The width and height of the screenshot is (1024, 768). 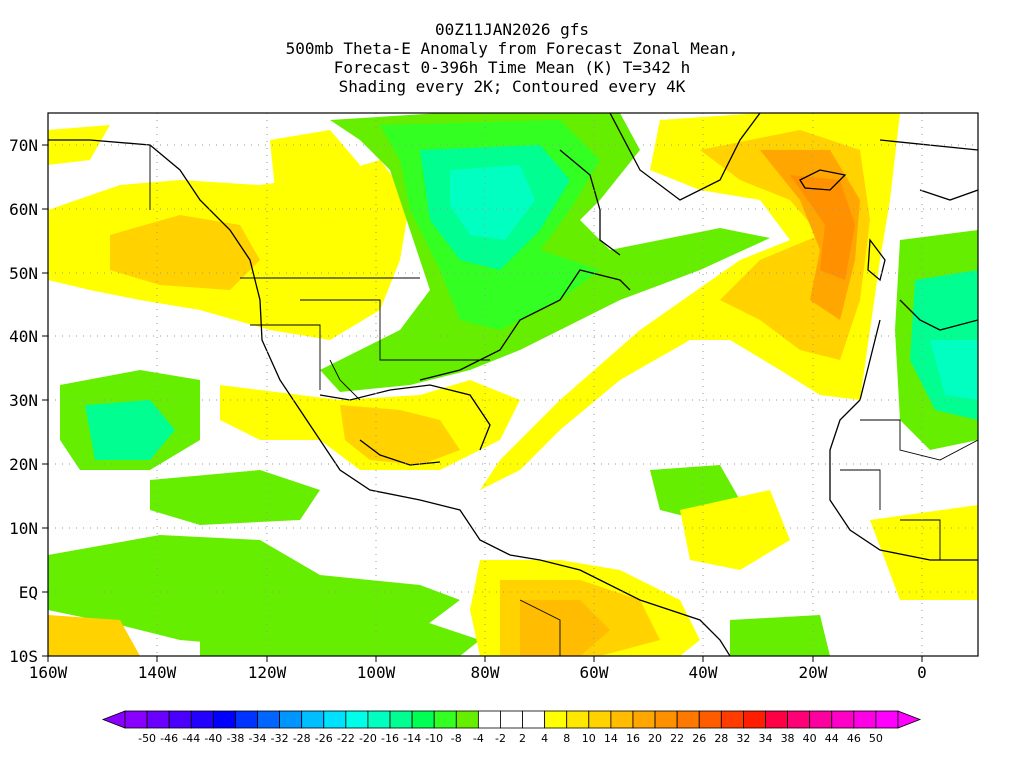 What do you see at coordinates (512, 29) in the screenshot?
I see `title-line-run: 00Z11JAN2026 gfs` at bounding box center [512, 29].